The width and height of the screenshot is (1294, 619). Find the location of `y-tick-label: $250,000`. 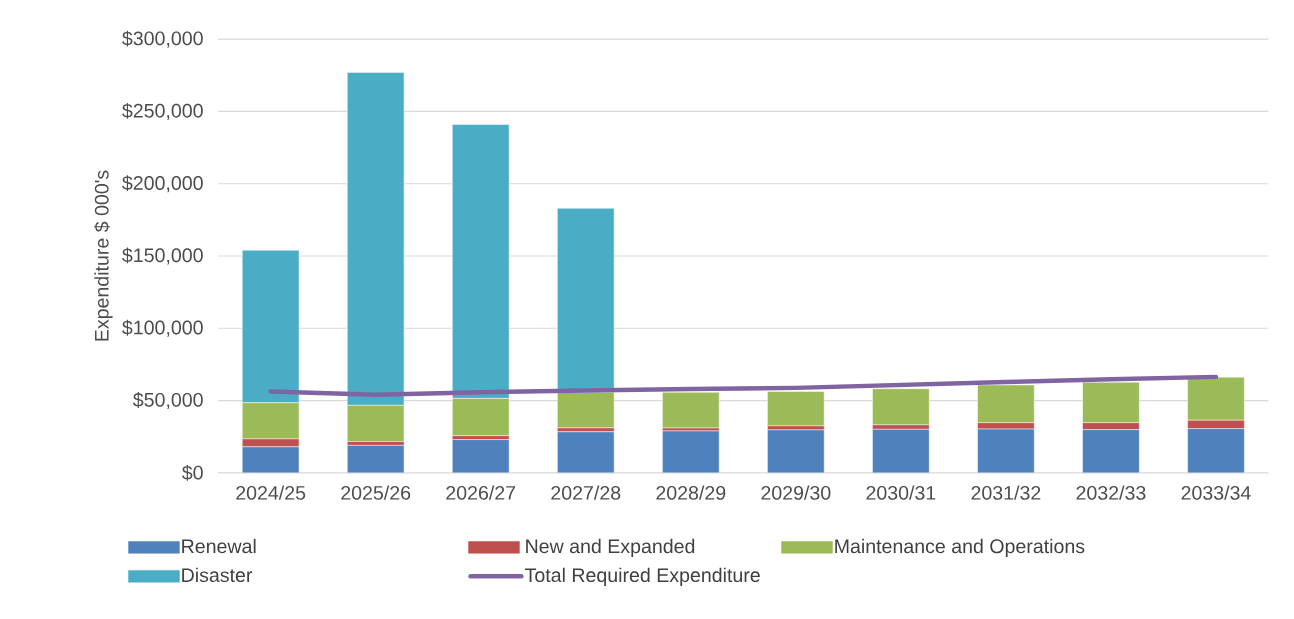

y-tick-label: $250,000 is located at coordinates (162, 112).